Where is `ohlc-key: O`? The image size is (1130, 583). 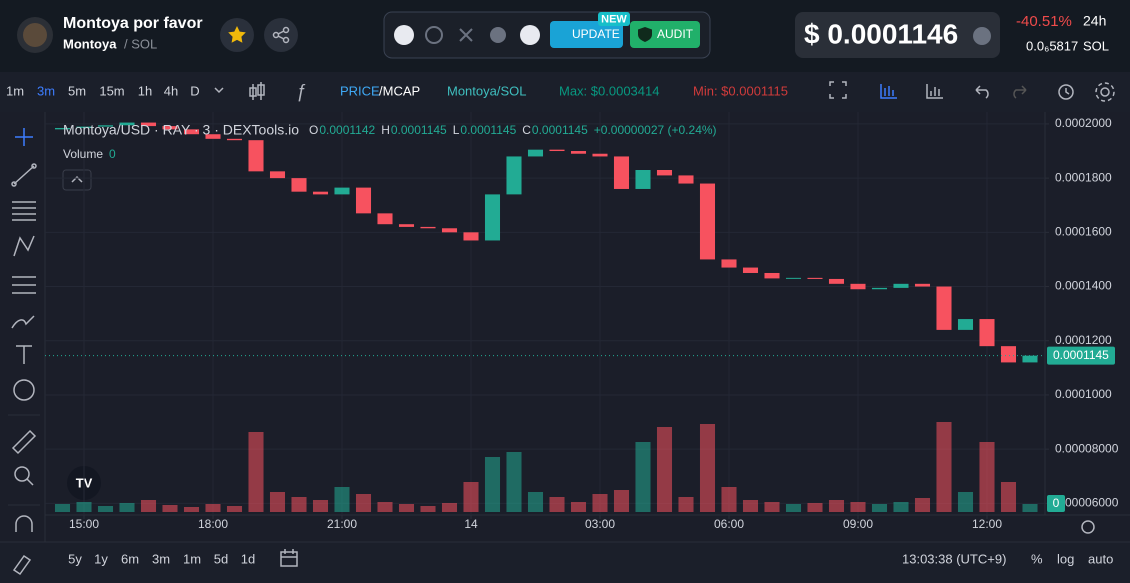 ohlc-key: O is located at coordinates (313, 130).